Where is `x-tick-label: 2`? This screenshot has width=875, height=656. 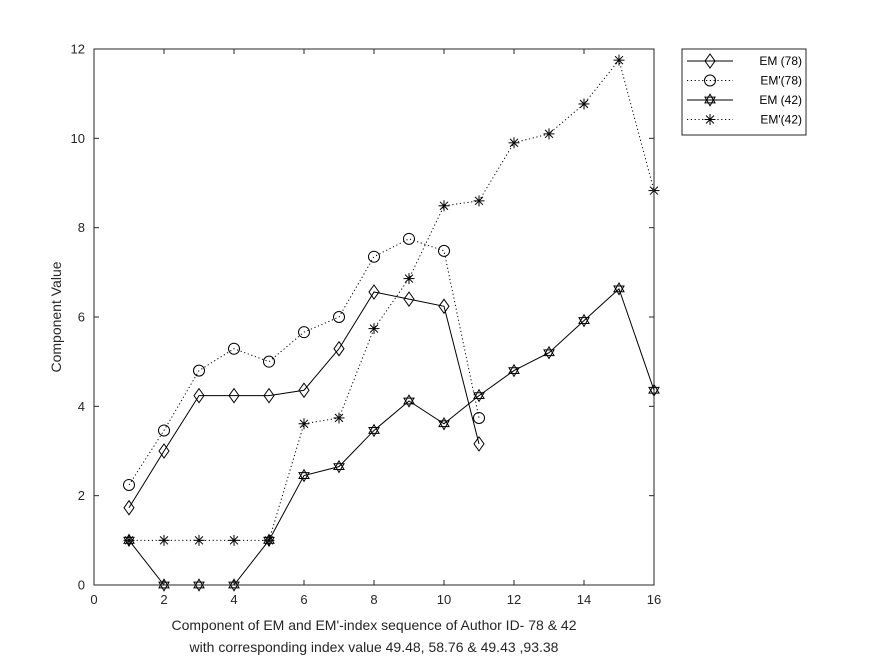 x-tick-label: 2 is located at coordinates (163, 599).